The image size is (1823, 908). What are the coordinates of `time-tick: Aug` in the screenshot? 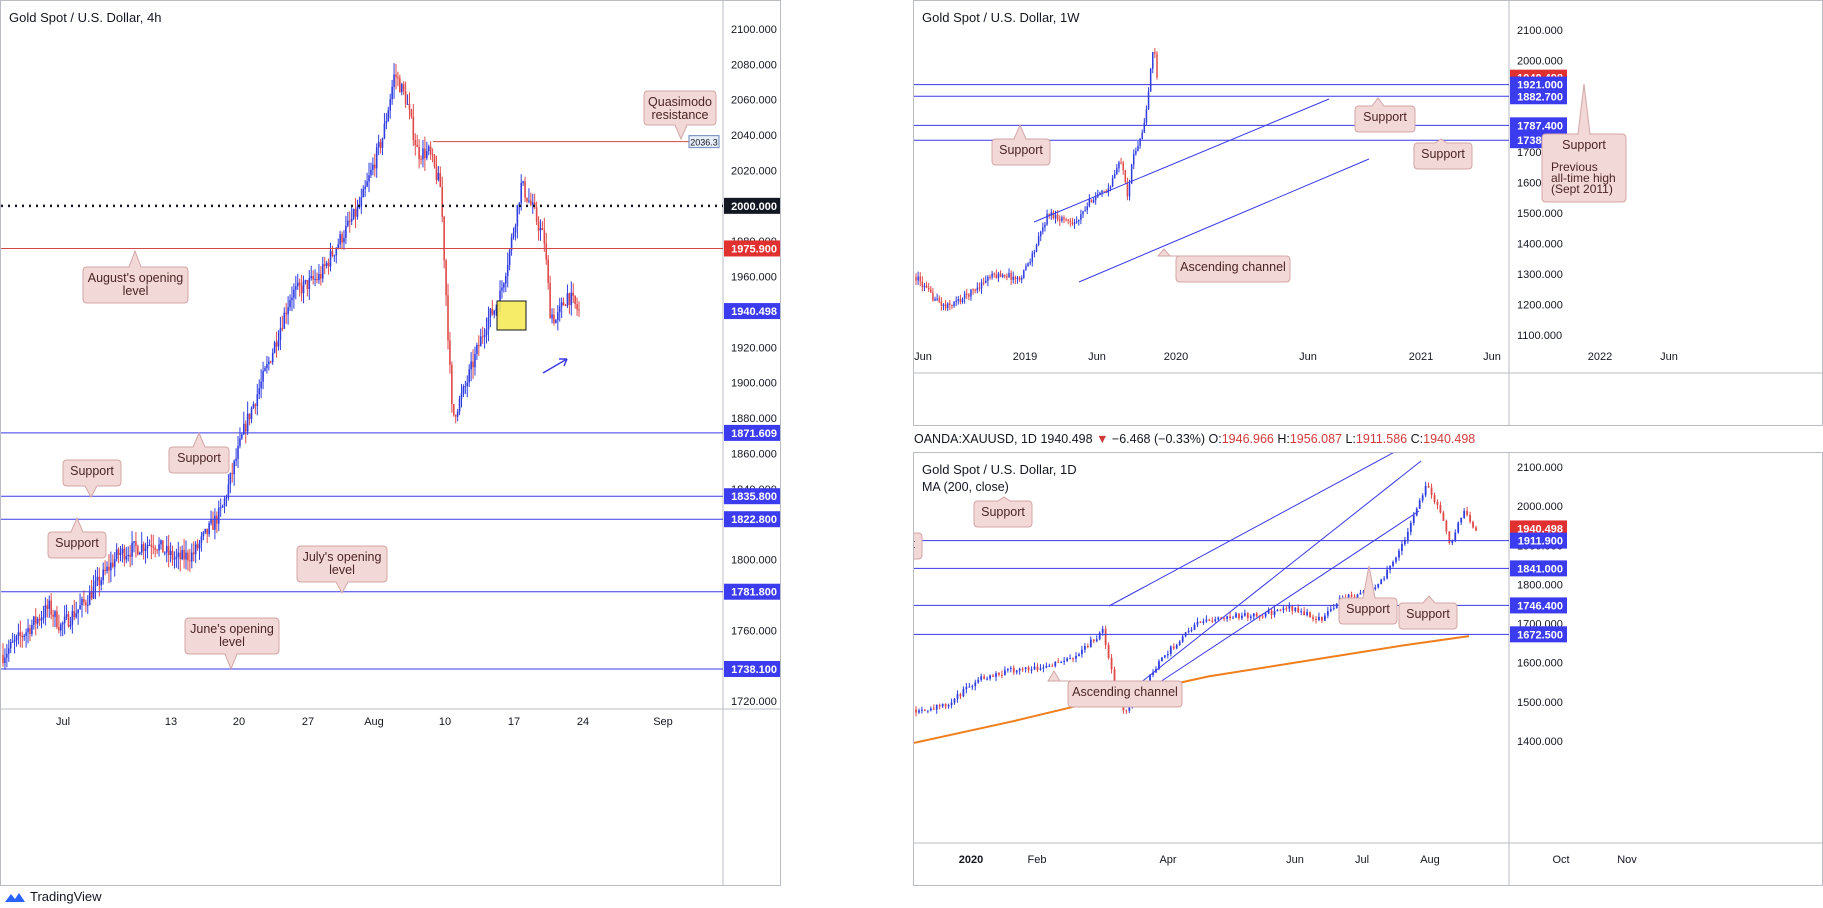 It's located at (374, 722).